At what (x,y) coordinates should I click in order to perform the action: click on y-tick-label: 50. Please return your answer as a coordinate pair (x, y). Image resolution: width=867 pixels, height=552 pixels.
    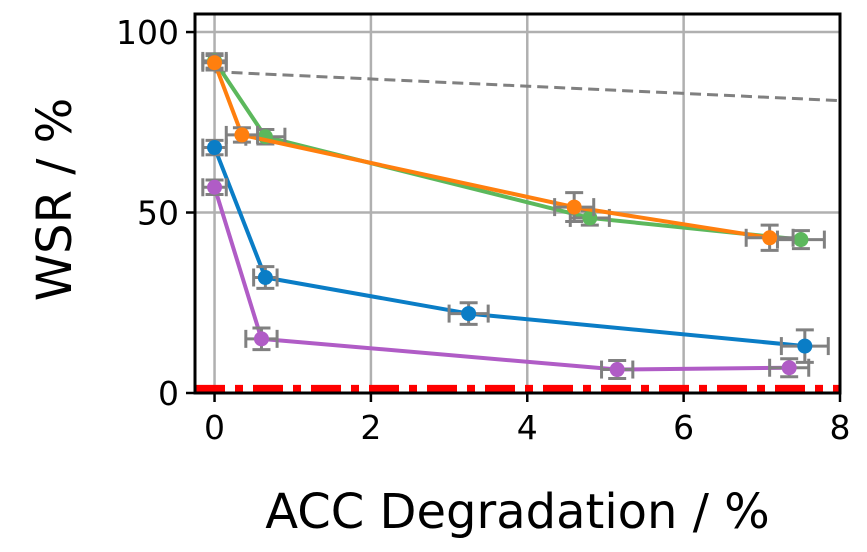
    Looking at the image, I should click on (158, 213).